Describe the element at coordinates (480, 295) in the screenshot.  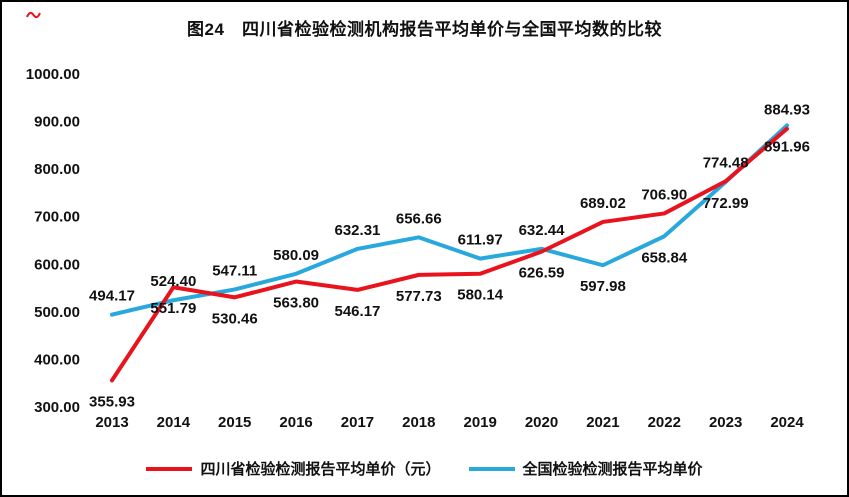
I see `value-label: 580.14` at that location.